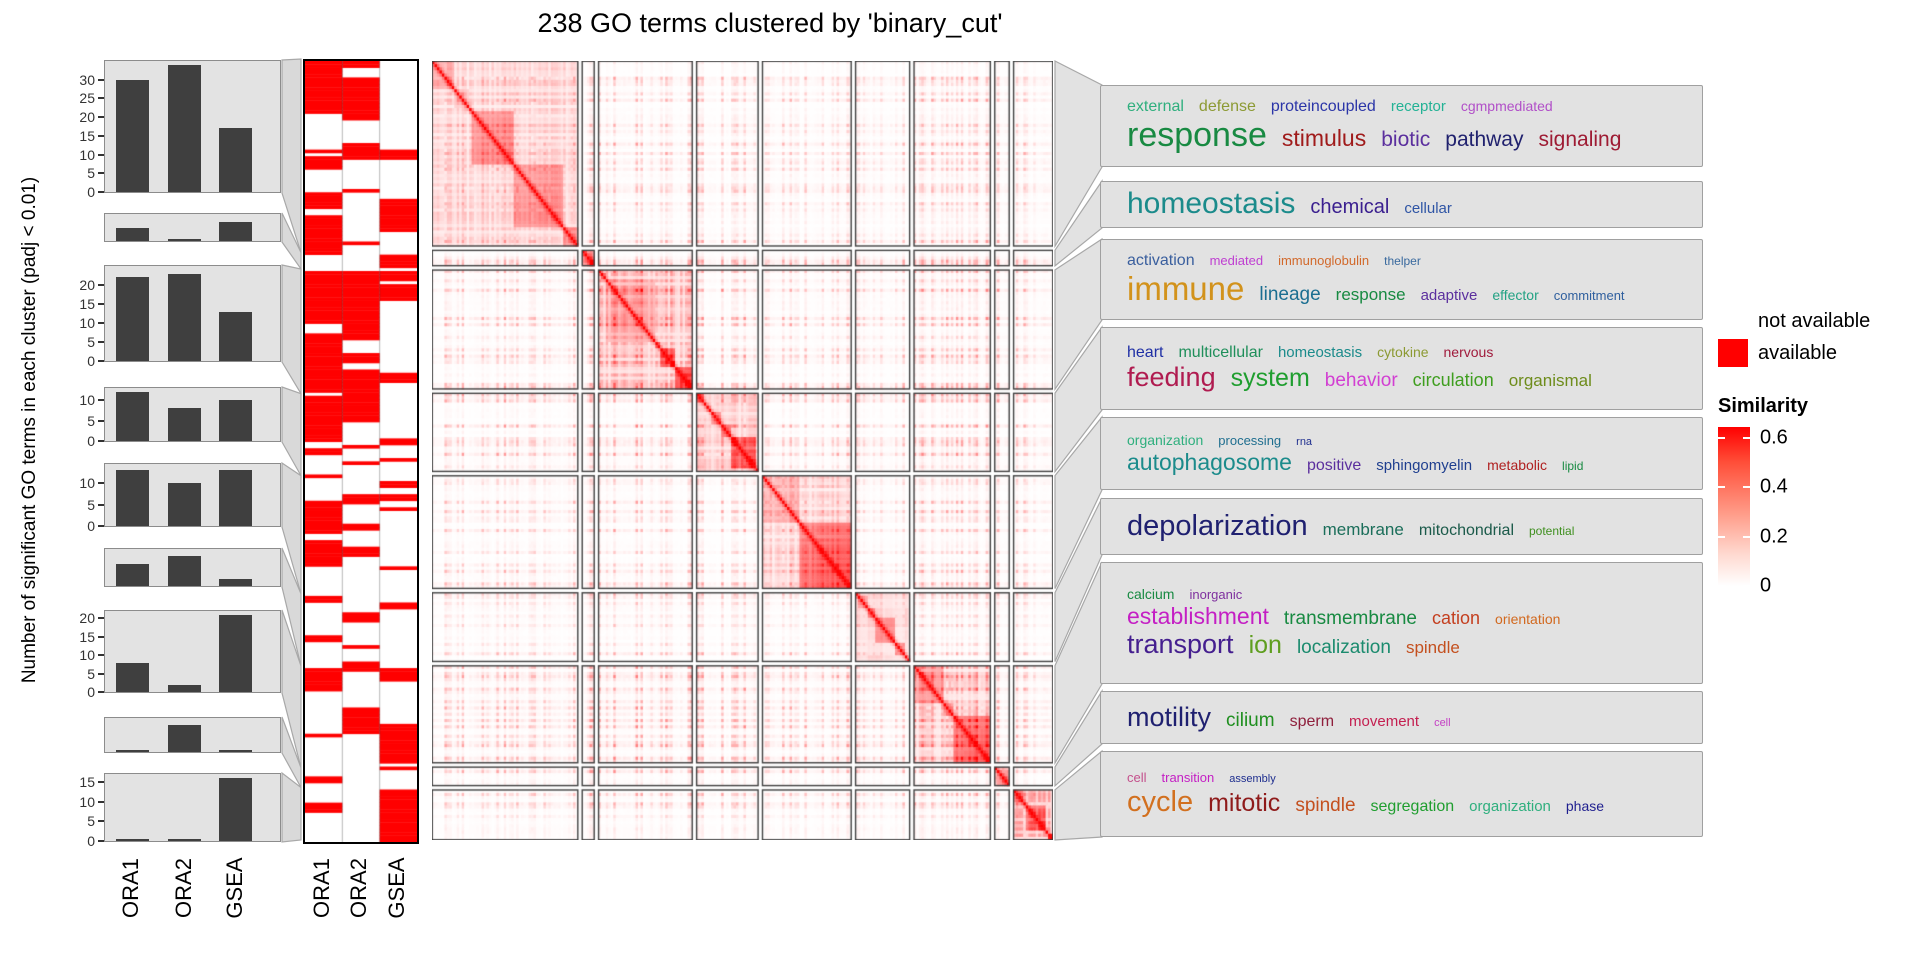  I want to click on keyword-mitochondrial: mitochondrial, so click(1466, 530).